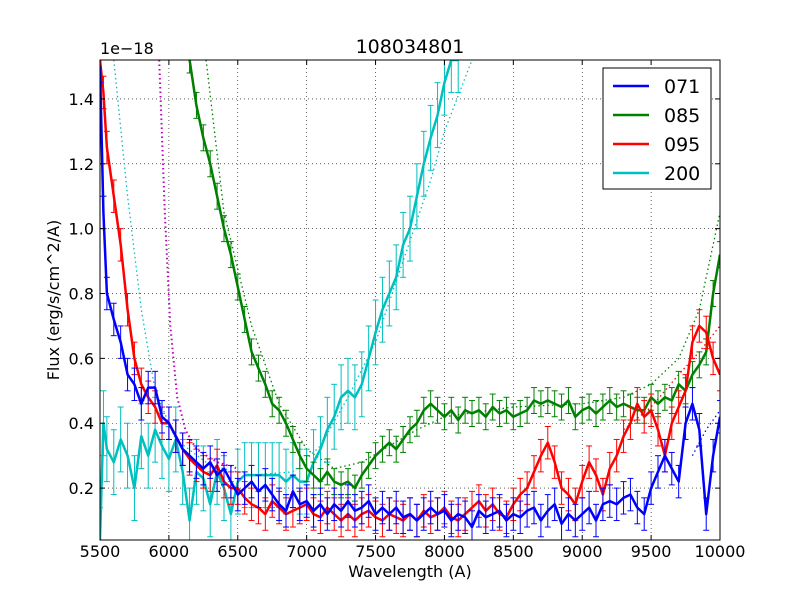 Image resolution: width=800 pixels, height=600 pixels. I want to click on y-tick-label: 0.4, so click(81, 423).